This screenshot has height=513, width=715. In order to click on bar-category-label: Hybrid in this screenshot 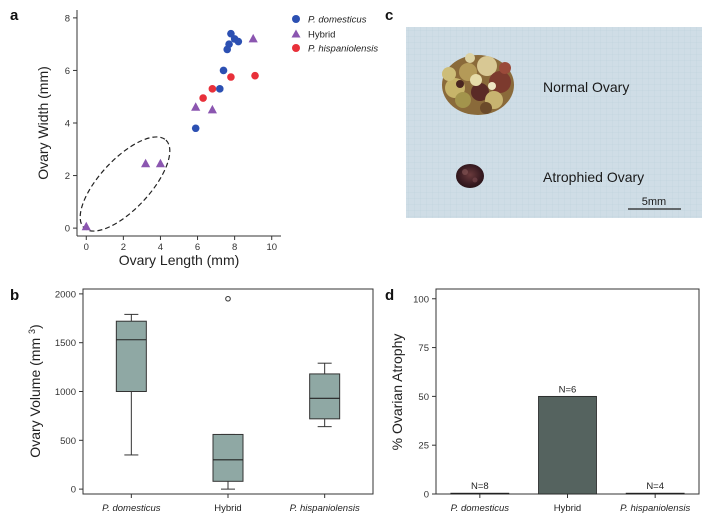, I will do `click(567, 508)`.